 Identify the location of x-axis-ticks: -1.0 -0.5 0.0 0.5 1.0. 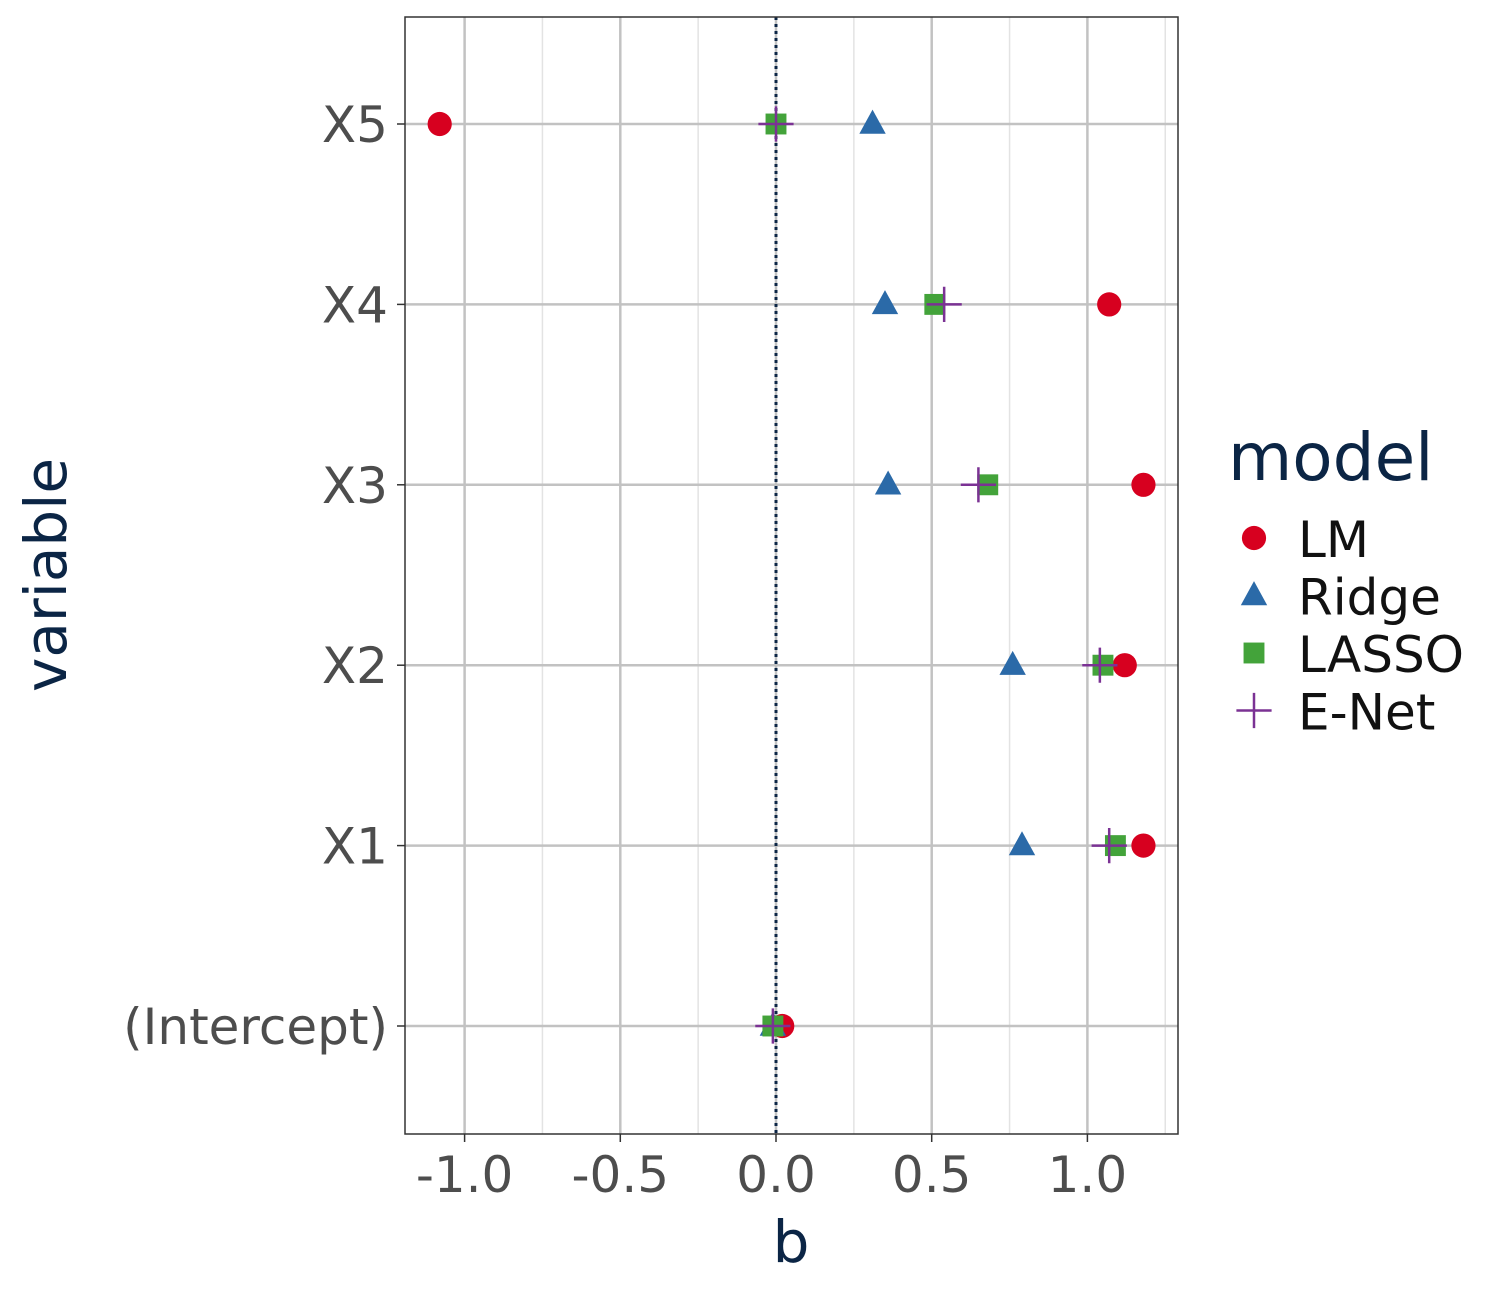
(771, 1169).